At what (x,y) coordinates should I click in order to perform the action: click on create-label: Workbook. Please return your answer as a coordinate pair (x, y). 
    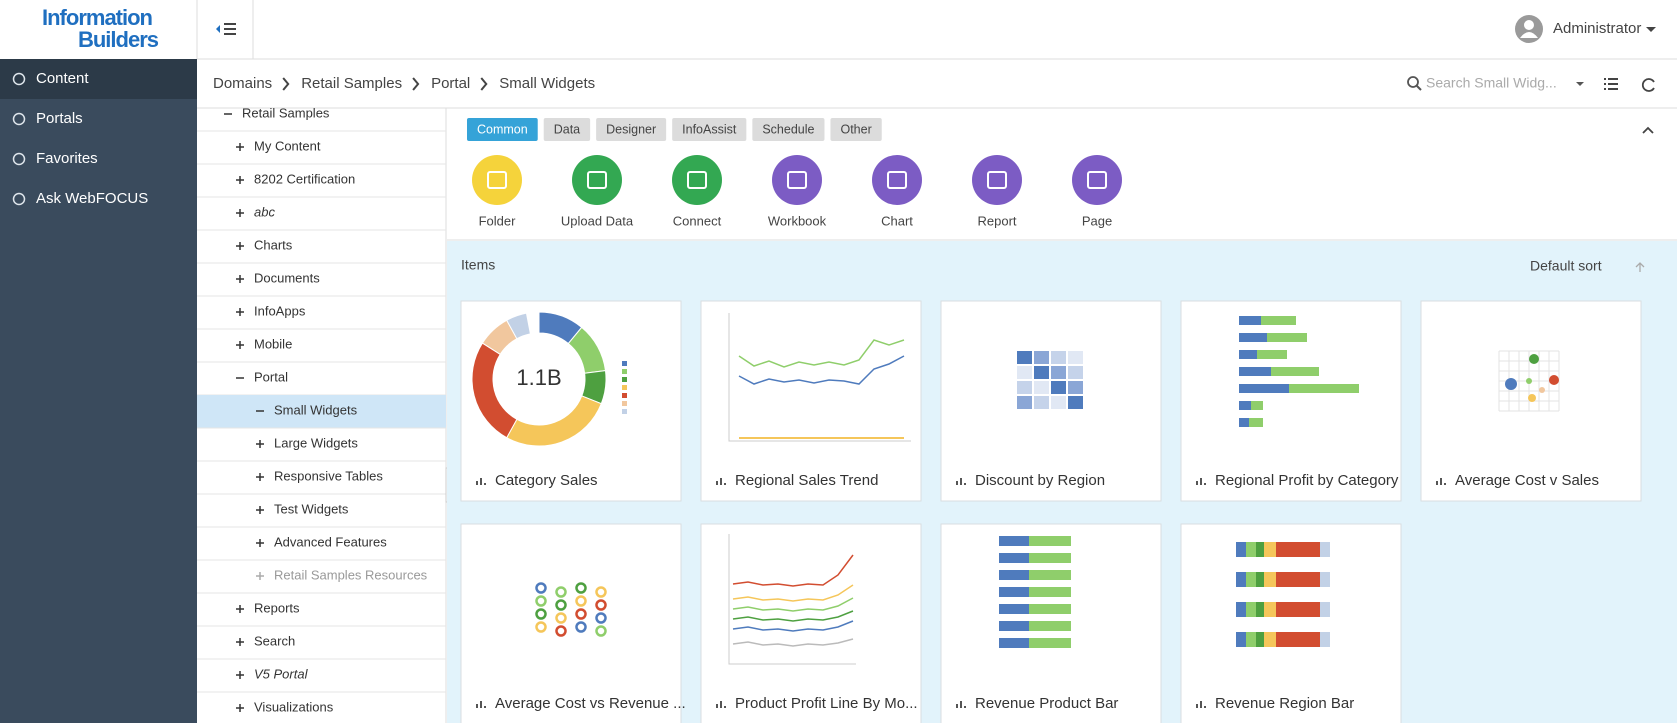
    Looking at the image, I should click on (797, 220).